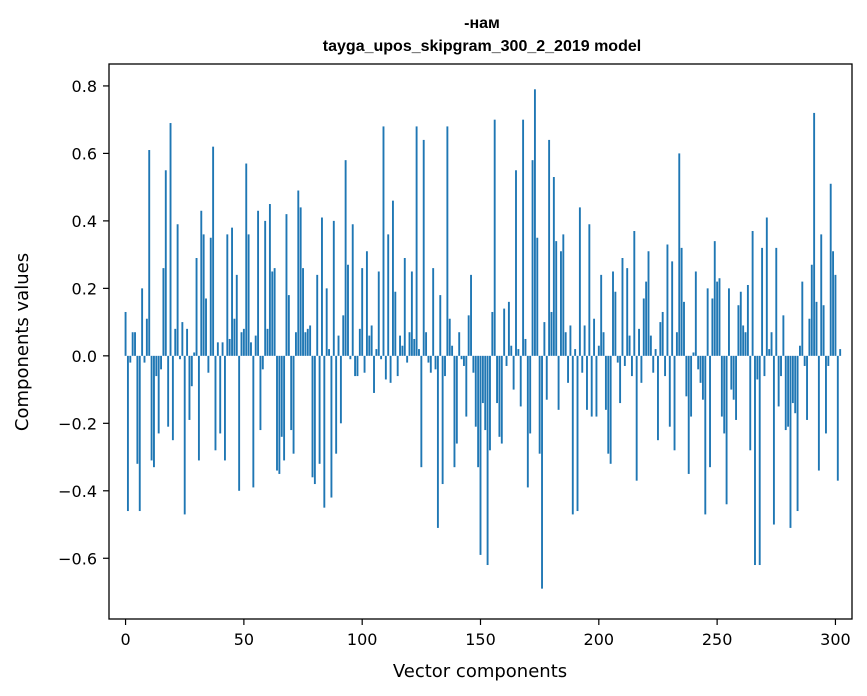  Describe the element at coordinates (84, 153) in the screenshot. I see `y-tick-label: 0.6` at that location.